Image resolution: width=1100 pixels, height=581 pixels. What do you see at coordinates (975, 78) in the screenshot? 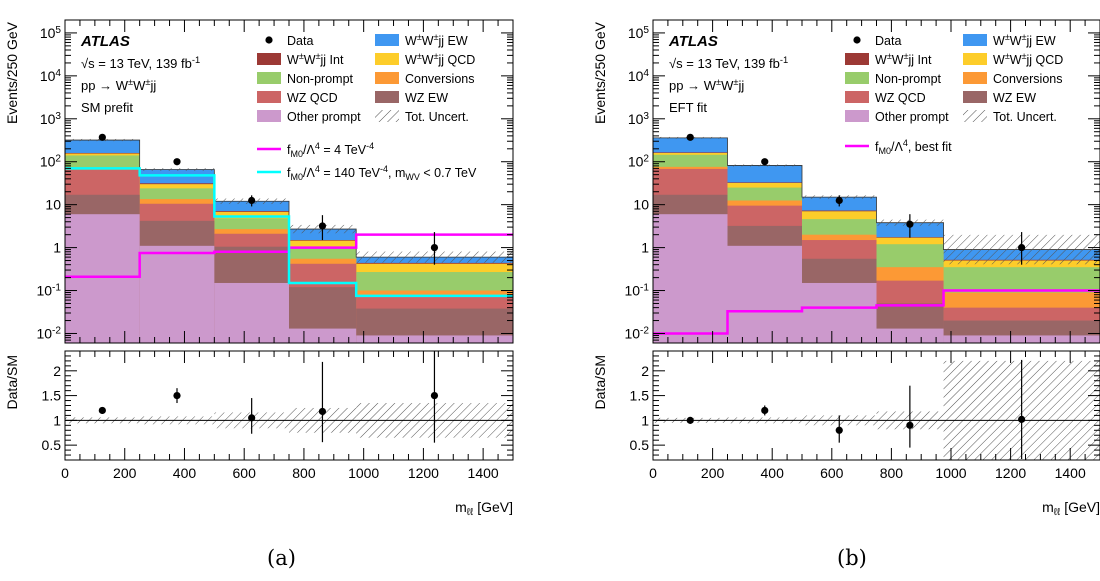
I see `panel-b-legend-swatch-conversions` at bounding box center [975, 78].